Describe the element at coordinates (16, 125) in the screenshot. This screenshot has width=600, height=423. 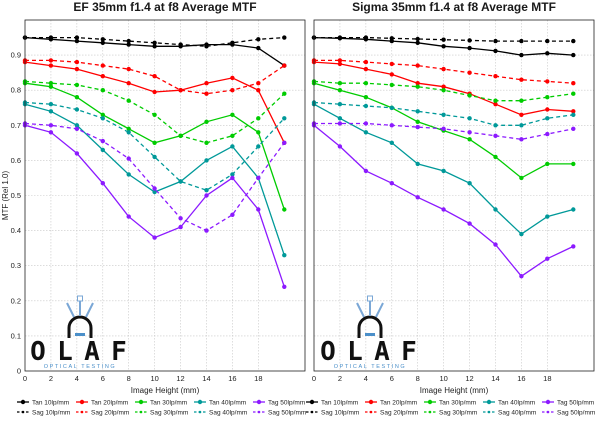
I see `y-tick-label: 0.7` at that location.